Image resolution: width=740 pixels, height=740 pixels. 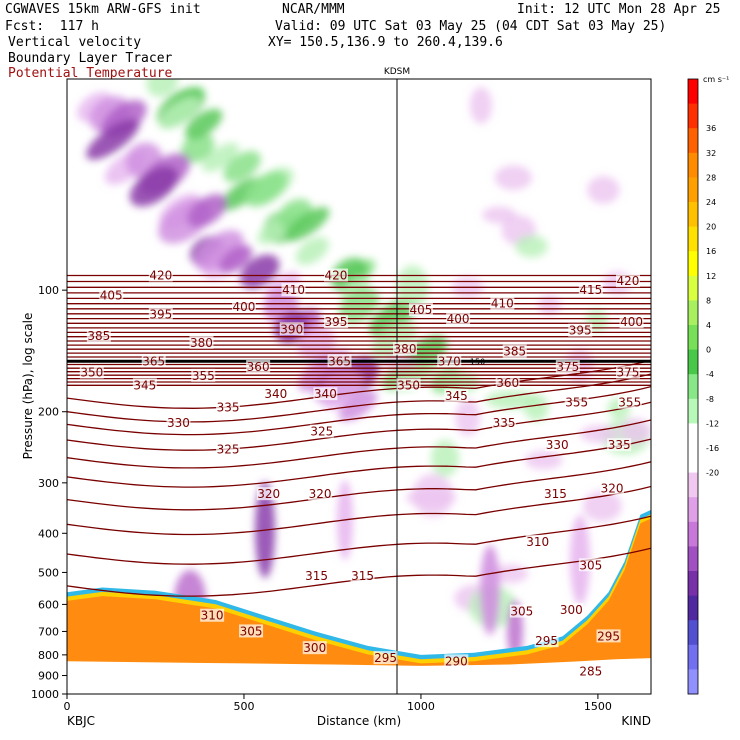 I want to click on contour-label: 340, so click(x=275, y=394).